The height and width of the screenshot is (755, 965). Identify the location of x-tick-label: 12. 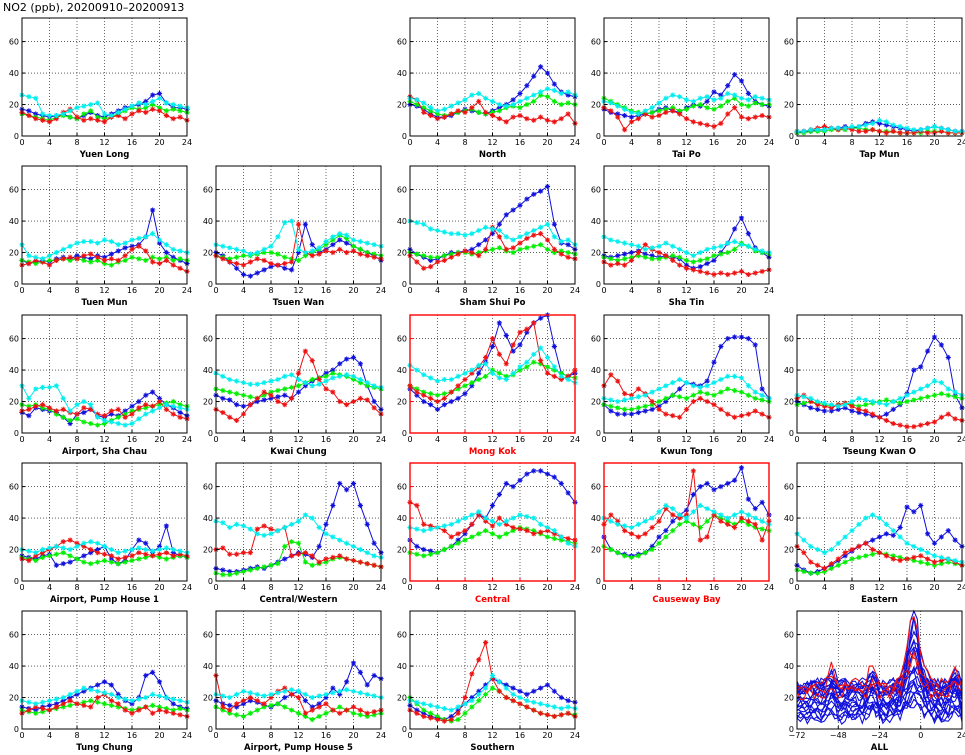
(298, 439).